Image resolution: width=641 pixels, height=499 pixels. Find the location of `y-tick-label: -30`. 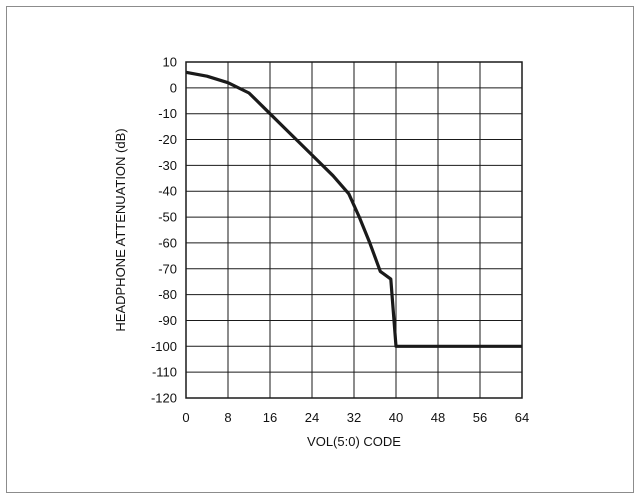

y-tick-label: -30 is located at coordinates (167, 165).